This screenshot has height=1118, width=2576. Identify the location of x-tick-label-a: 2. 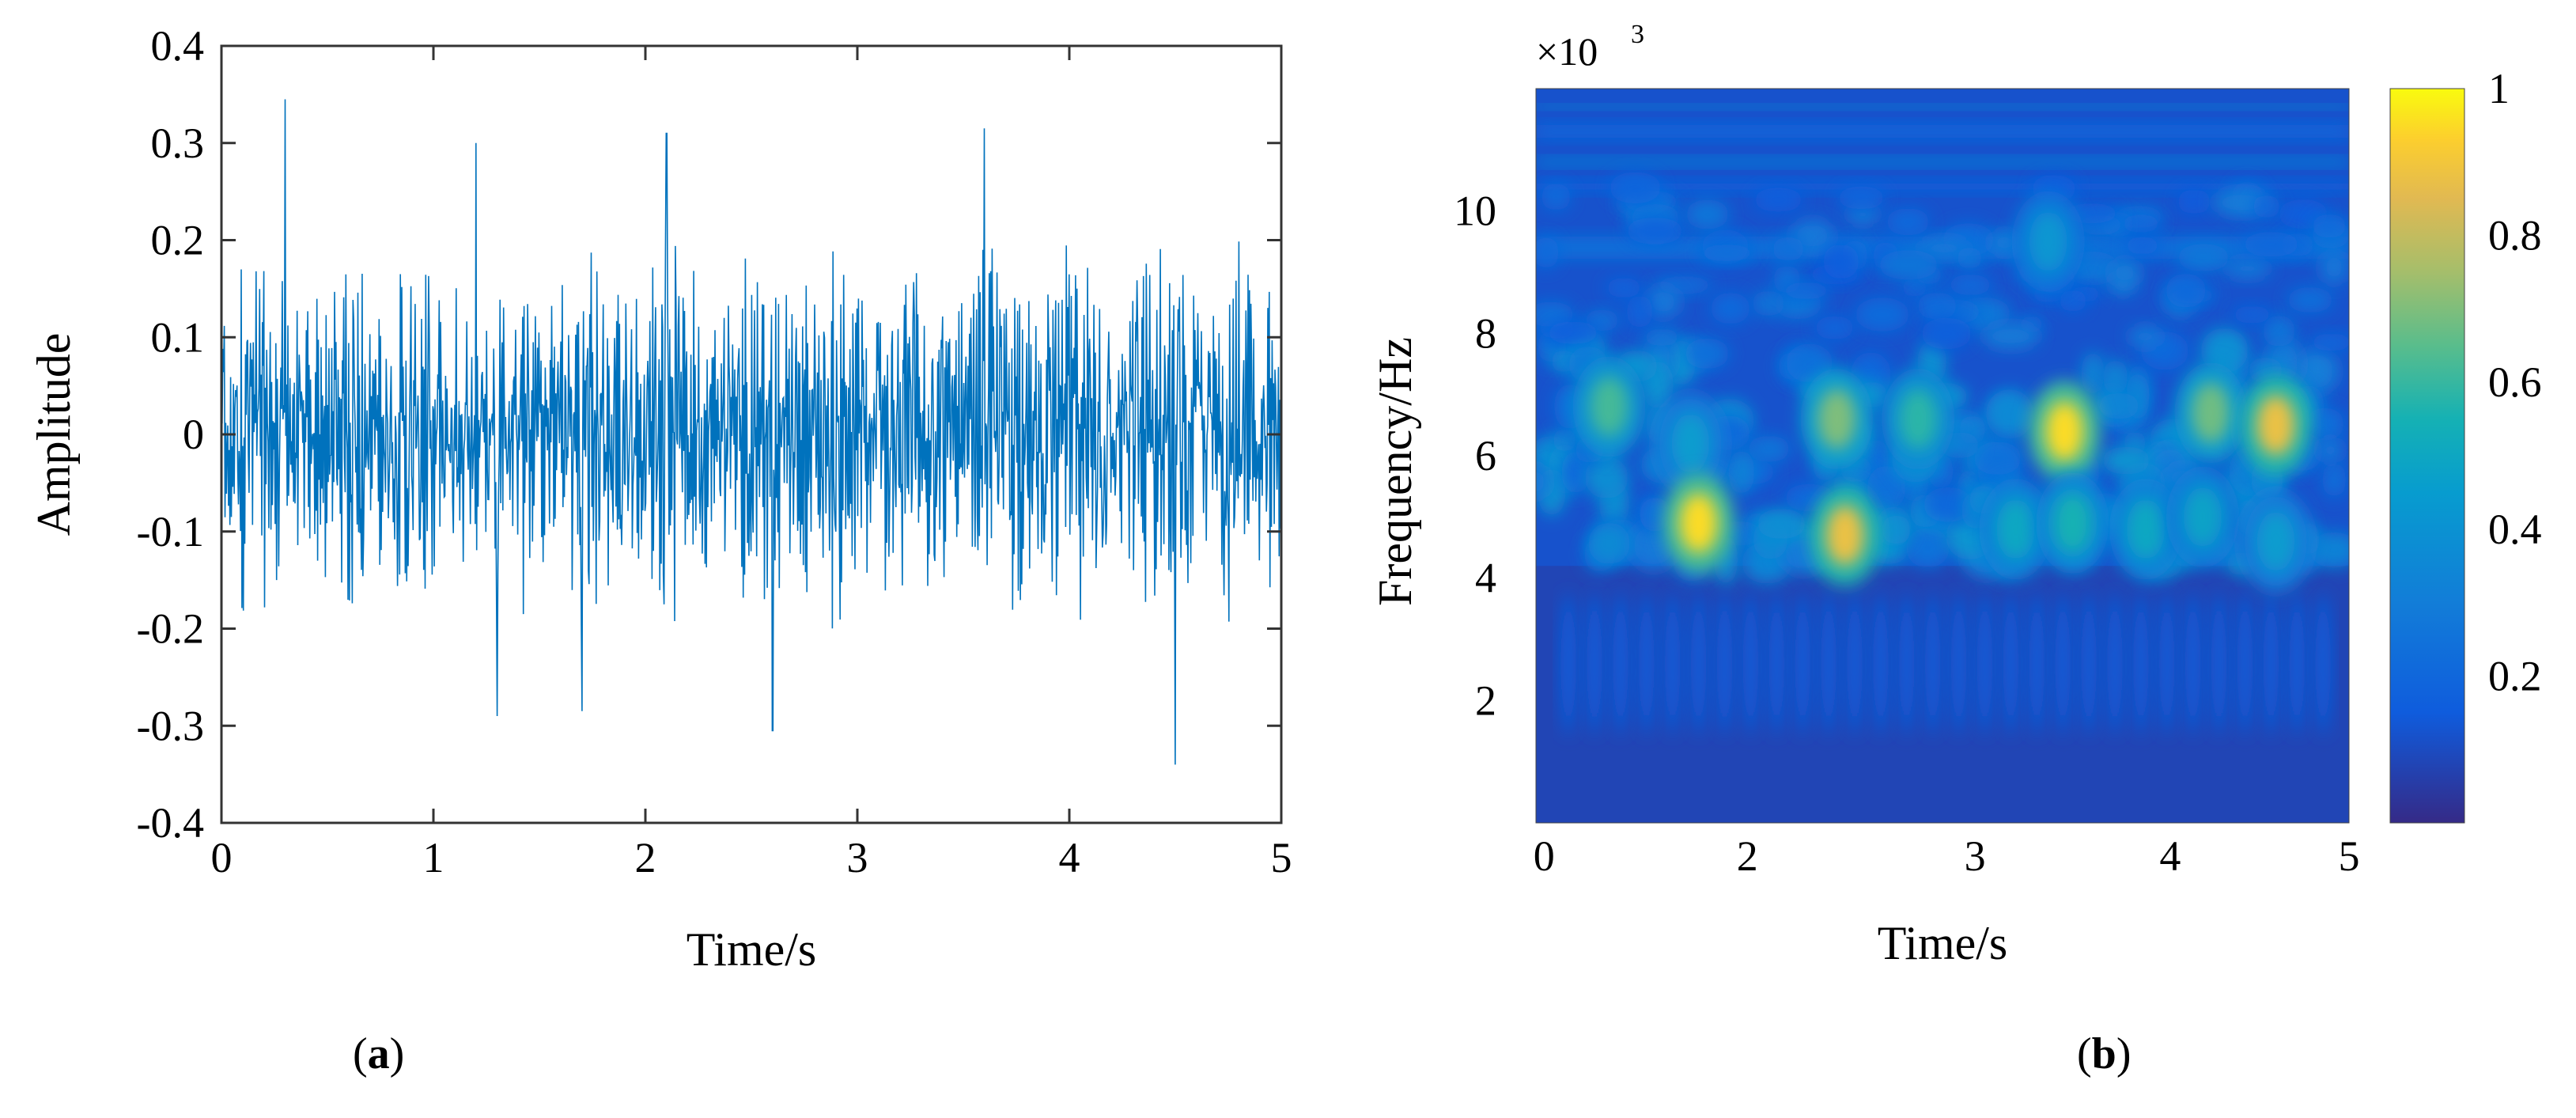
(646, 857).